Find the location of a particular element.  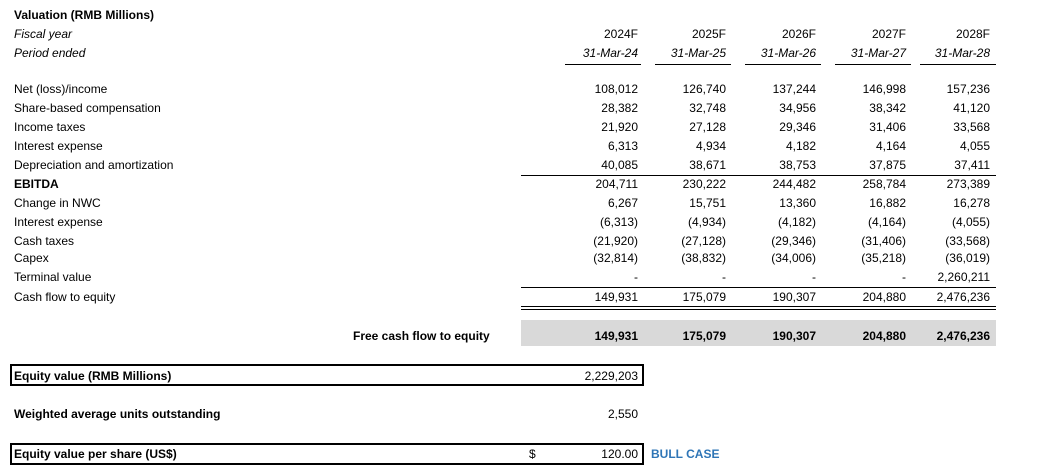

table-cell: 204,711 is located at coordinates (617, 184).